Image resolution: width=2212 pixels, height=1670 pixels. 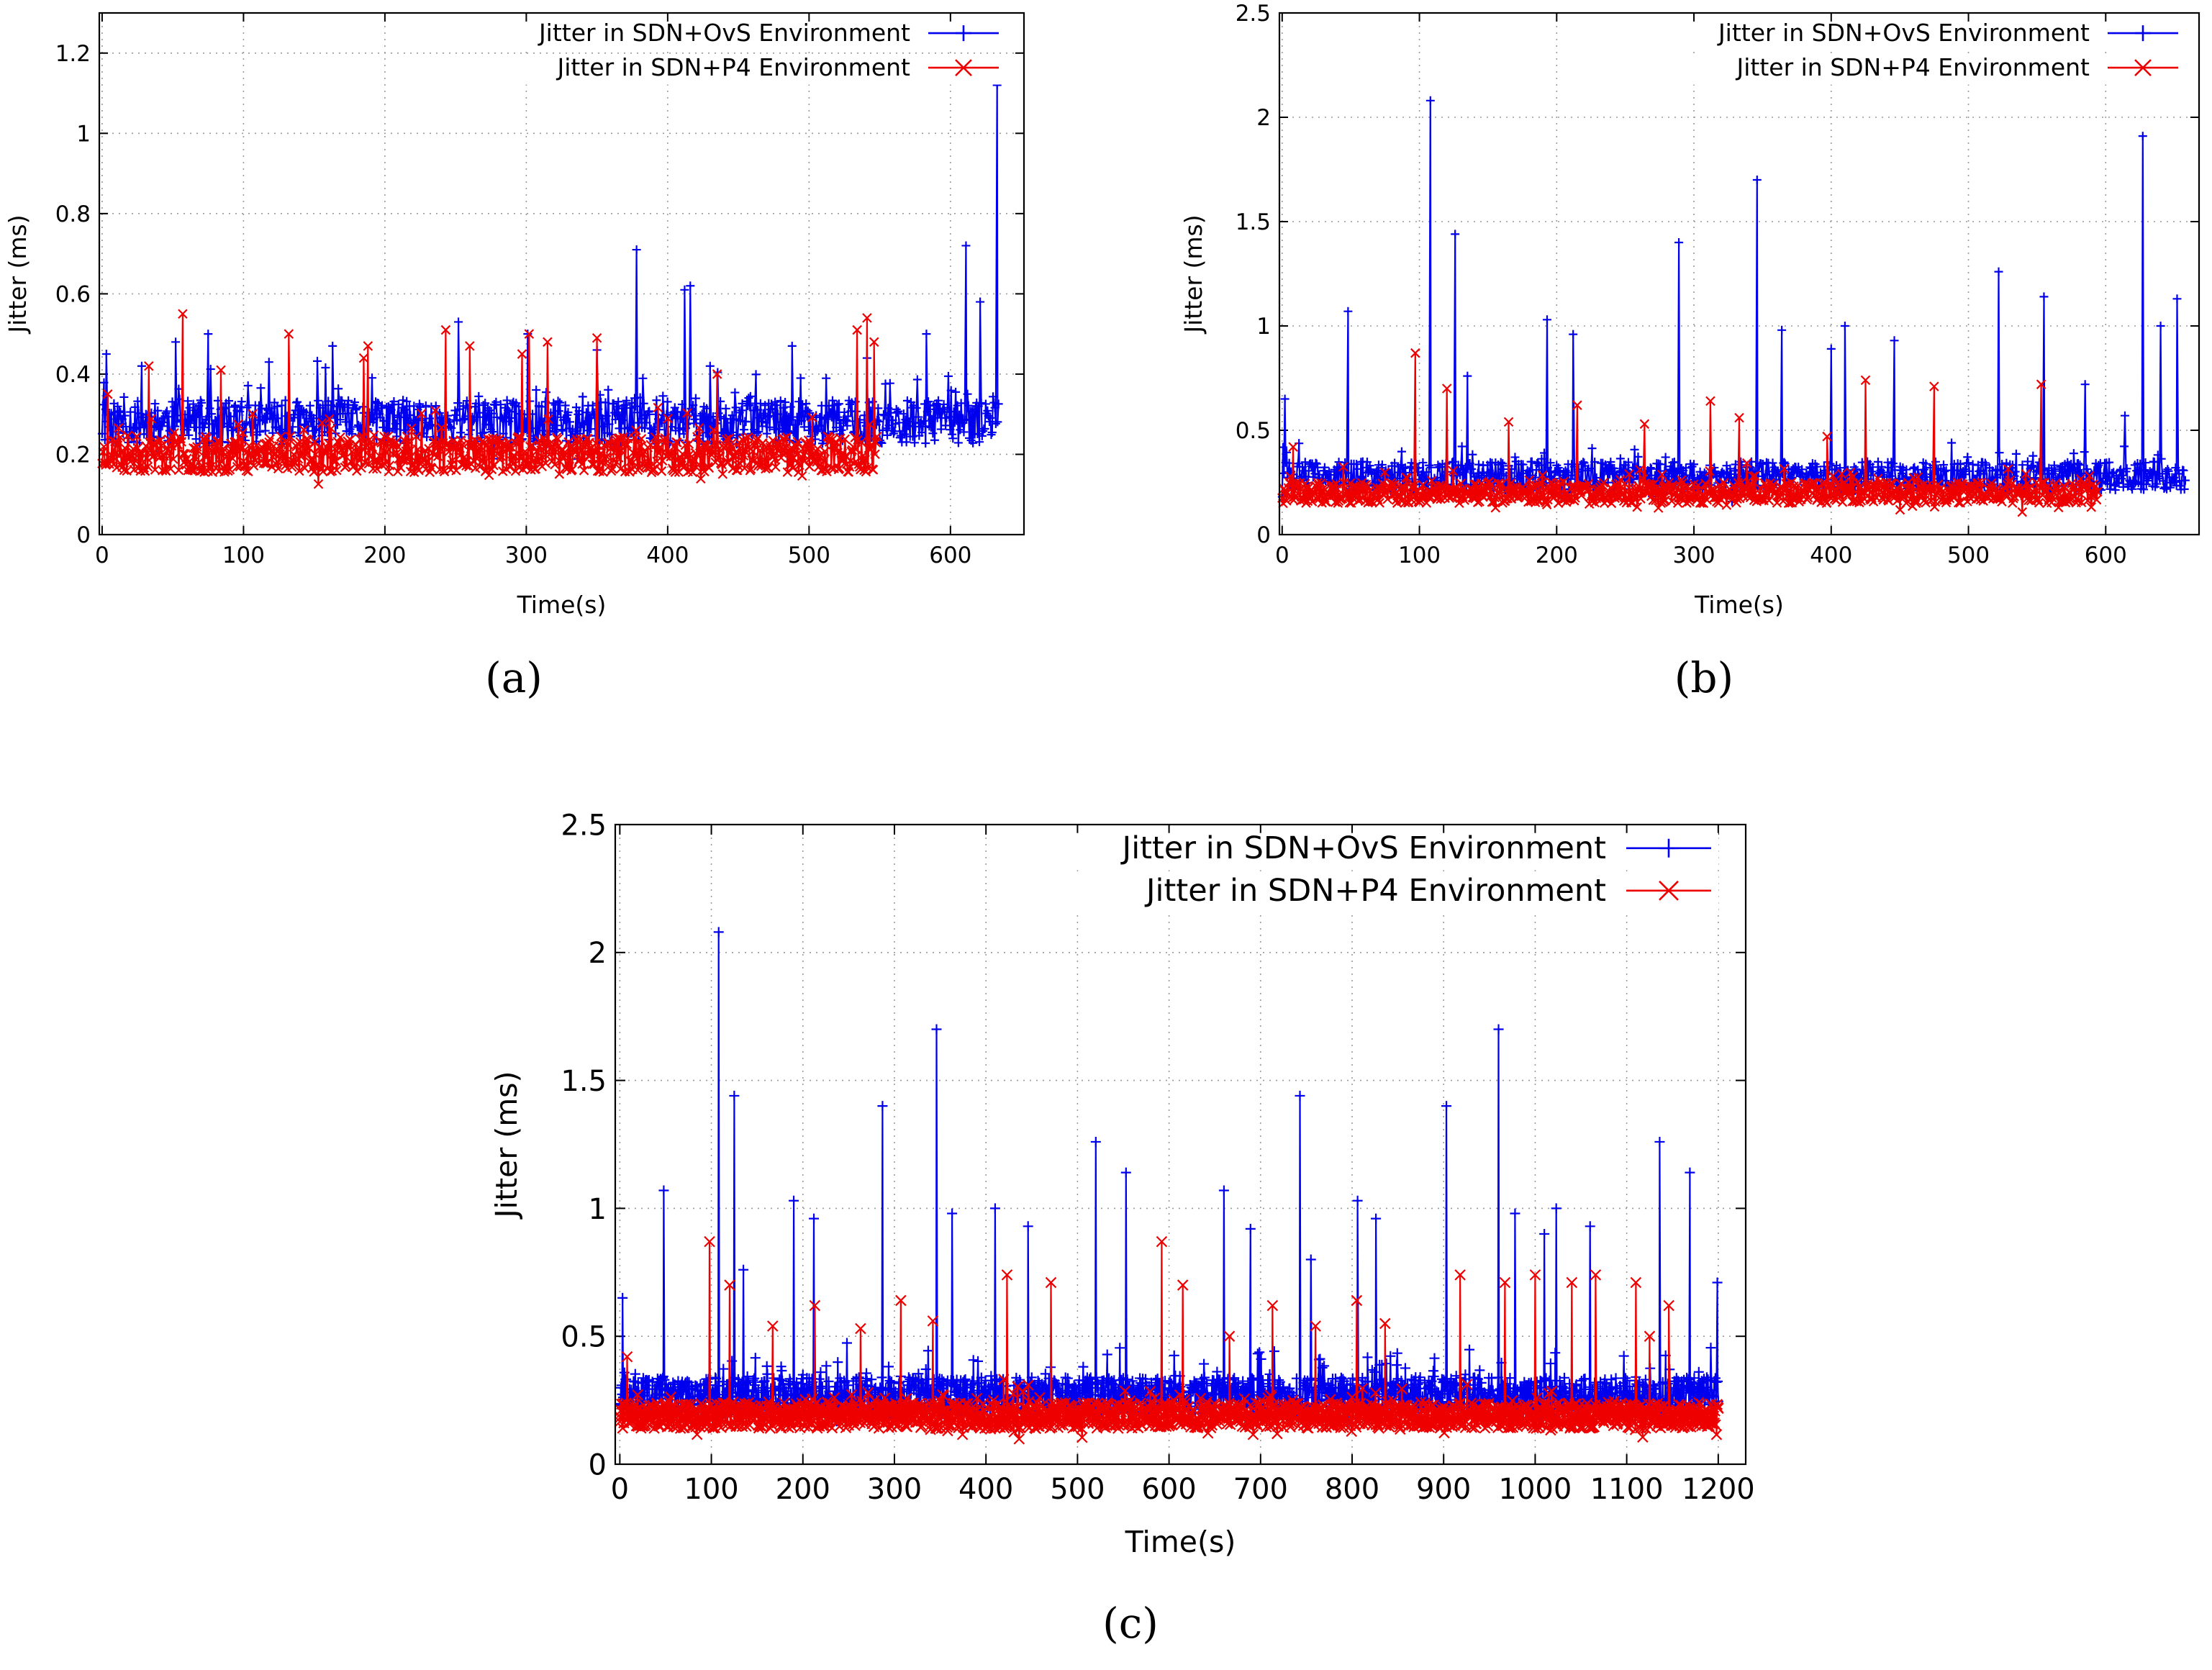 I want to click on x-axis-title: Time(s), so click(x=562, y=605).